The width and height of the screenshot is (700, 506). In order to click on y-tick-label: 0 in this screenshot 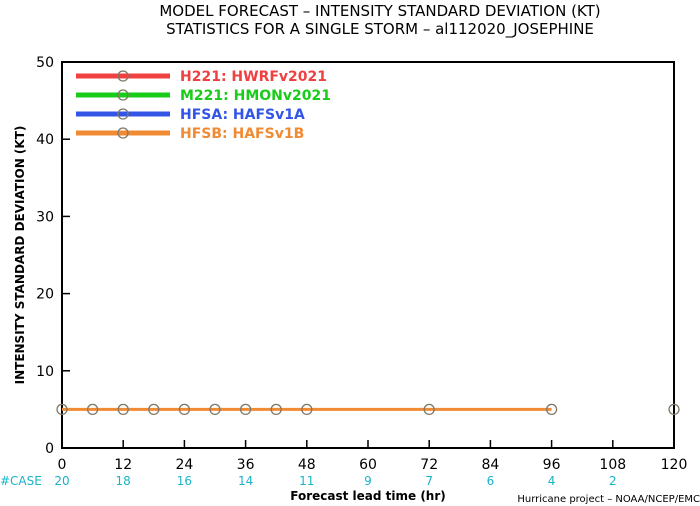, I will do `click(49, 449)`.